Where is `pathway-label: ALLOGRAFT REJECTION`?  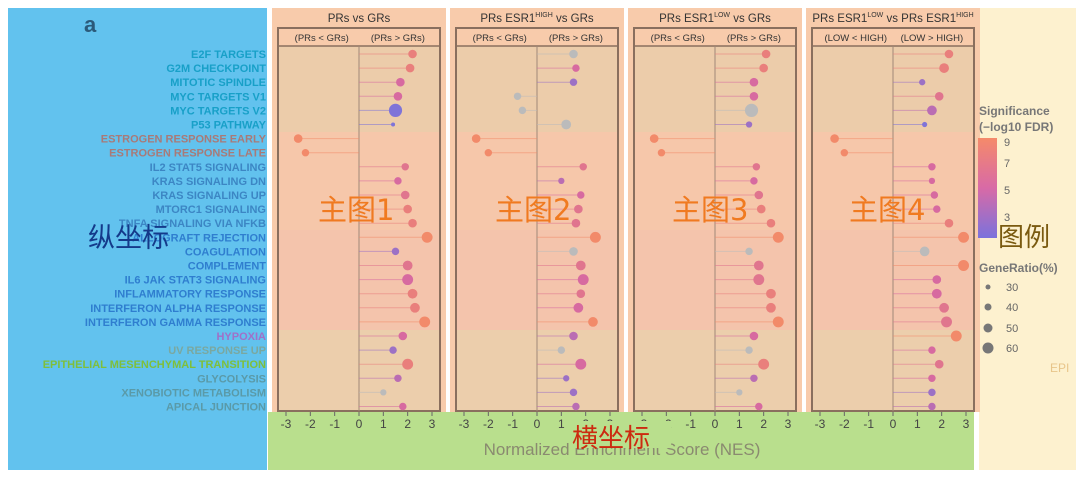 pathway-label: ALLOGRAFT REJECTION is located at coordinates (199, 238).